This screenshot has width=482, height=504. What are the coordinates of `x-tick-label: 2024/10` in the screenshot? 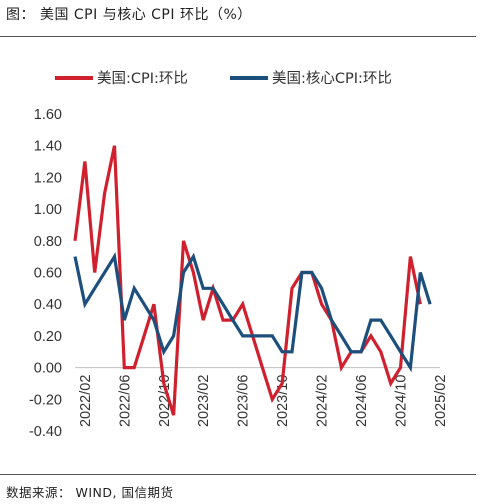 It's located at (402, 401).